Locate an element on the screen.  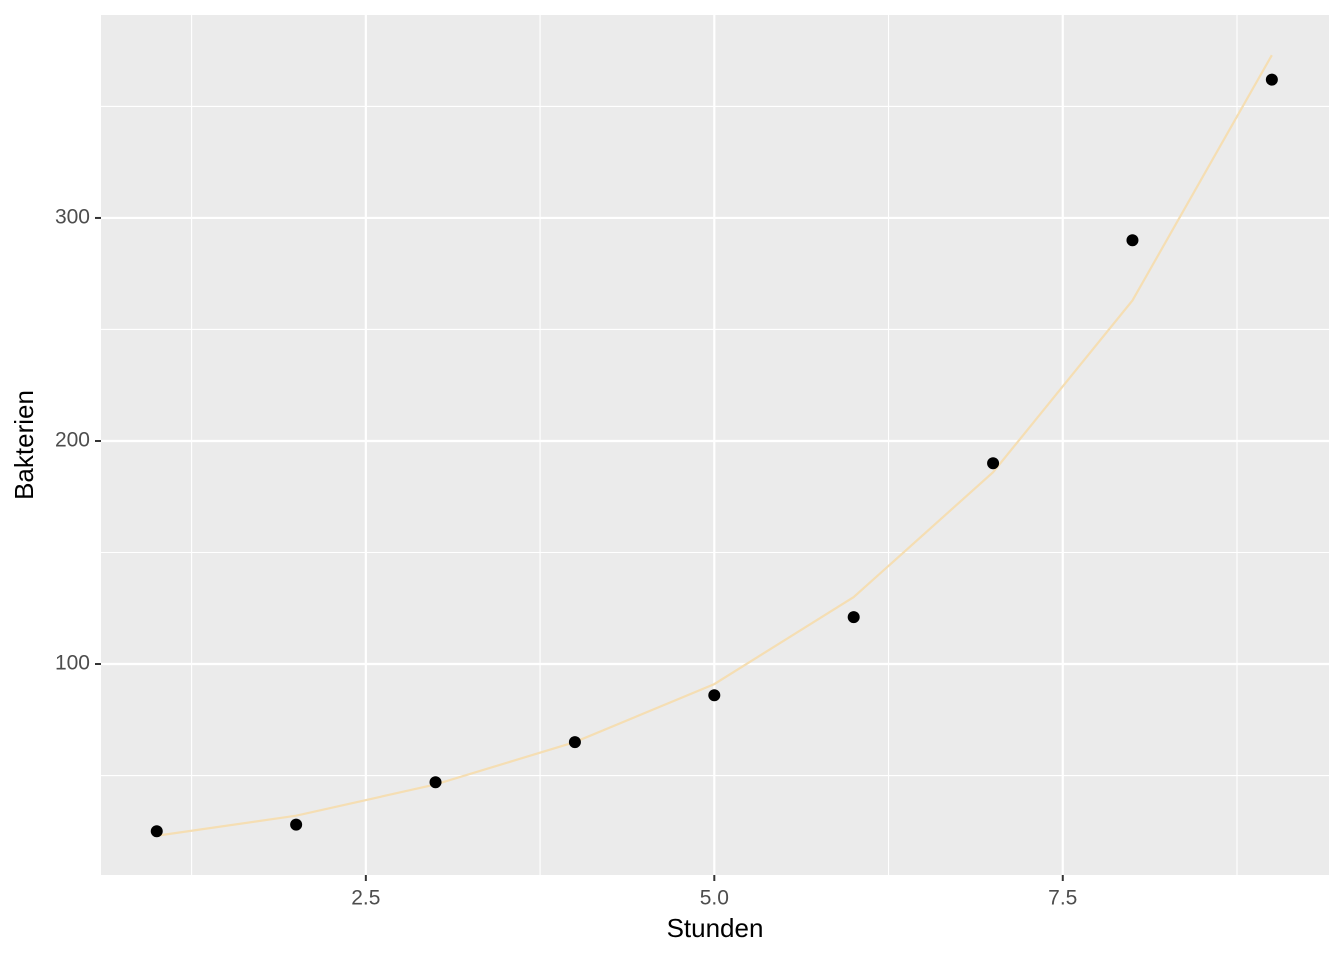
x-tick-label: 2.5 is located at coordinates (365, 898).